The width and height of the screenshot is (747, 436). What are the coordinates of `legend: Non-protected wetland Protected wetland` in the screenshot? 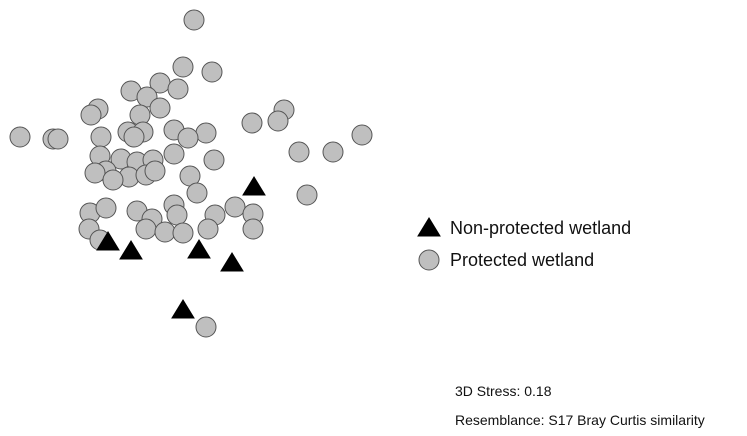 It's located at (524, 244).